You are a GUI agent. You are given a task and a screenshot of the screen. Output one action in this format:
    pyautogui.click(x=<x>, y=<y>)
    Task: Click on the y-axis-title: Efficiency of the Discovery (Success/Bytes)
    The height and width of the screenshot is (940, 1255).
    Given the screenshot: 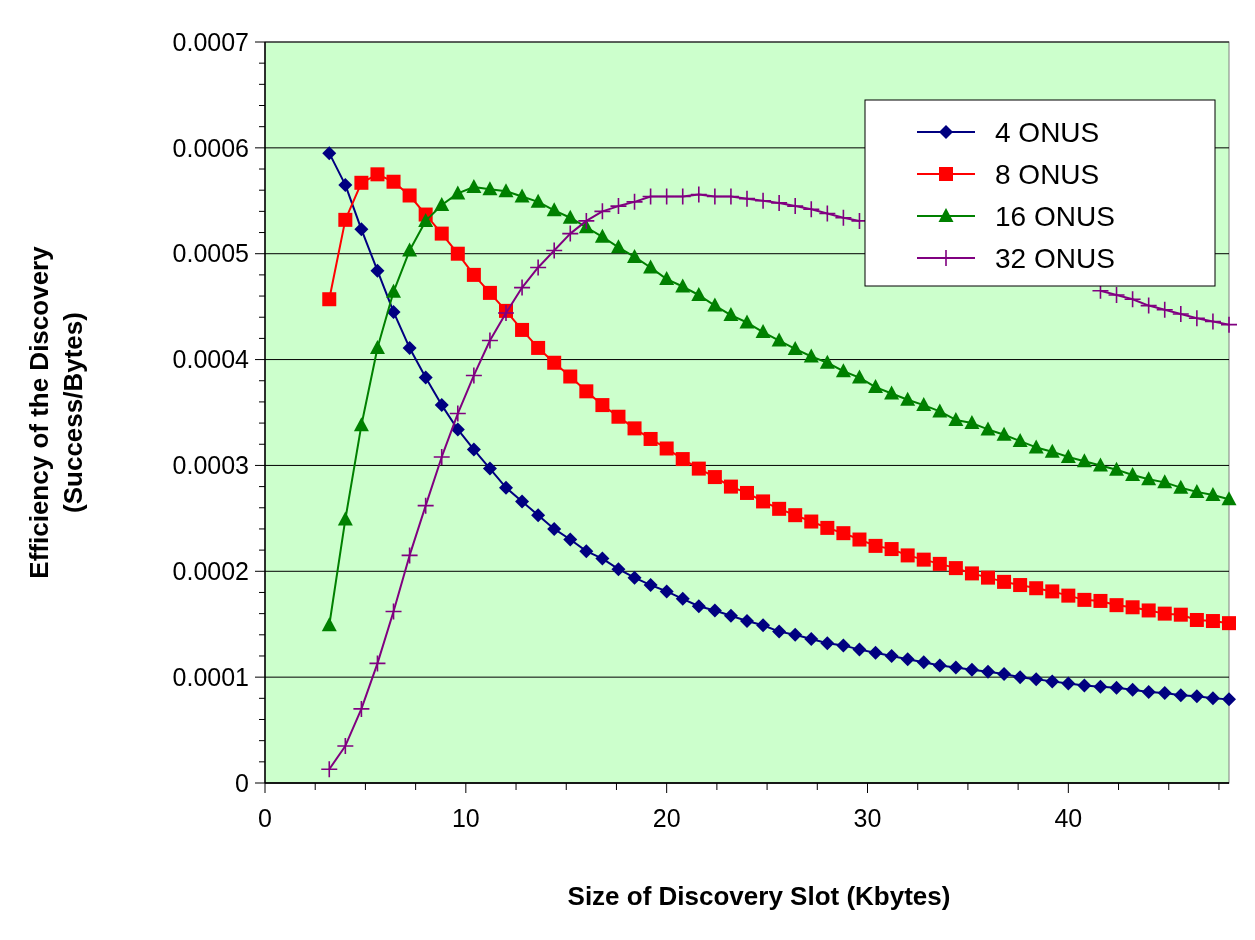 What is the action you would take?
    pyautogui.click(x=56, y=412)
    